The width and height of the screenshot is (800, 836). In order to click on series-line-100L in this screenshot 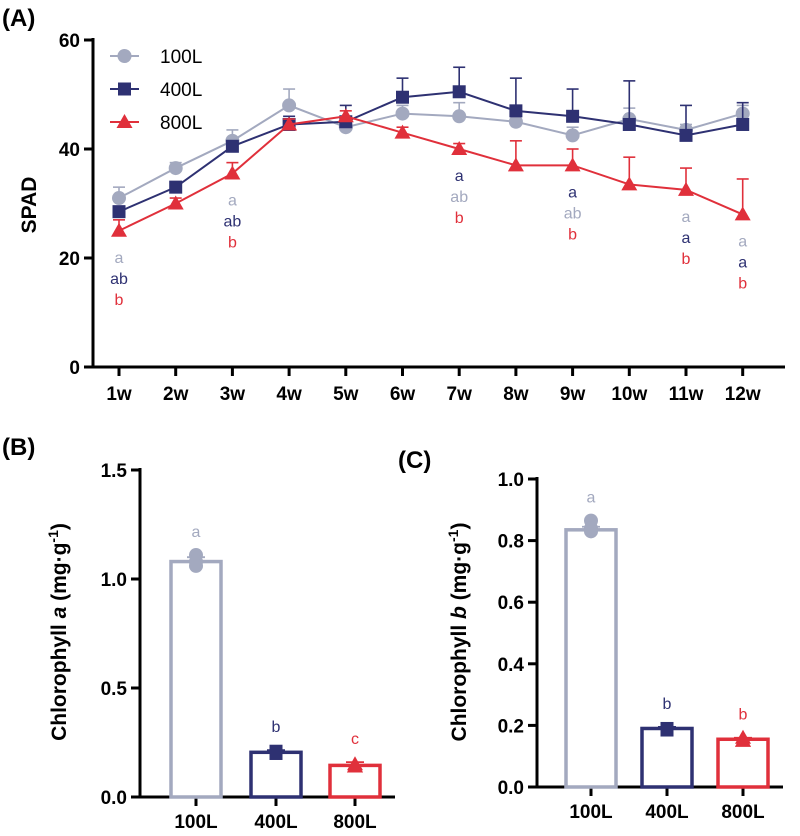, I will do `click(430, 151)`.